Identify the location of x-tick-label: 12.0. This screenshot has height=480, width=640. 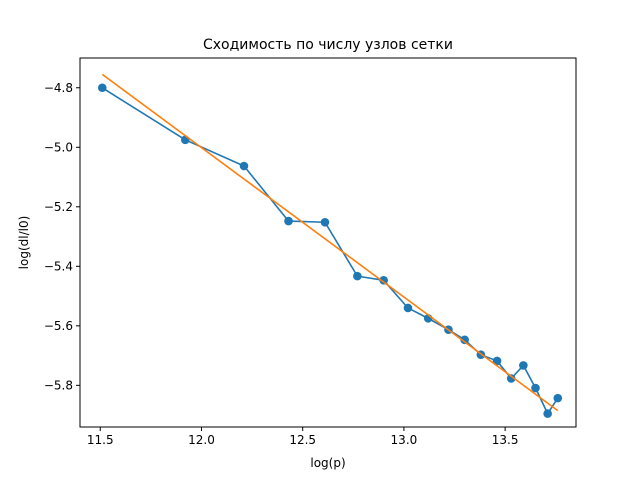
(201, 440).